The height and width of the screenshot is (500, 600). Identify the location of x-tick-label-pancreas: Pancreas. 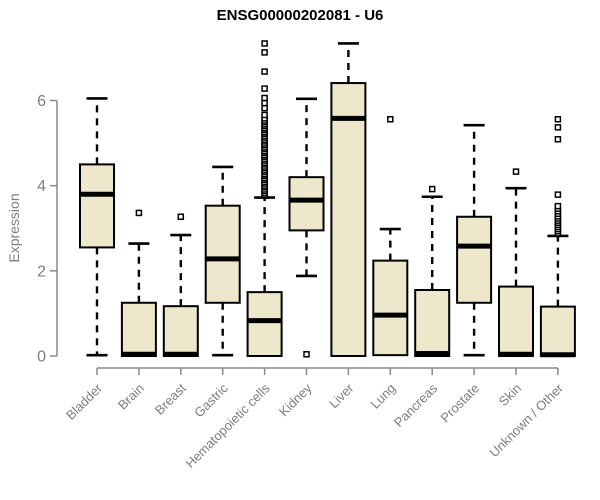
(416, 405).